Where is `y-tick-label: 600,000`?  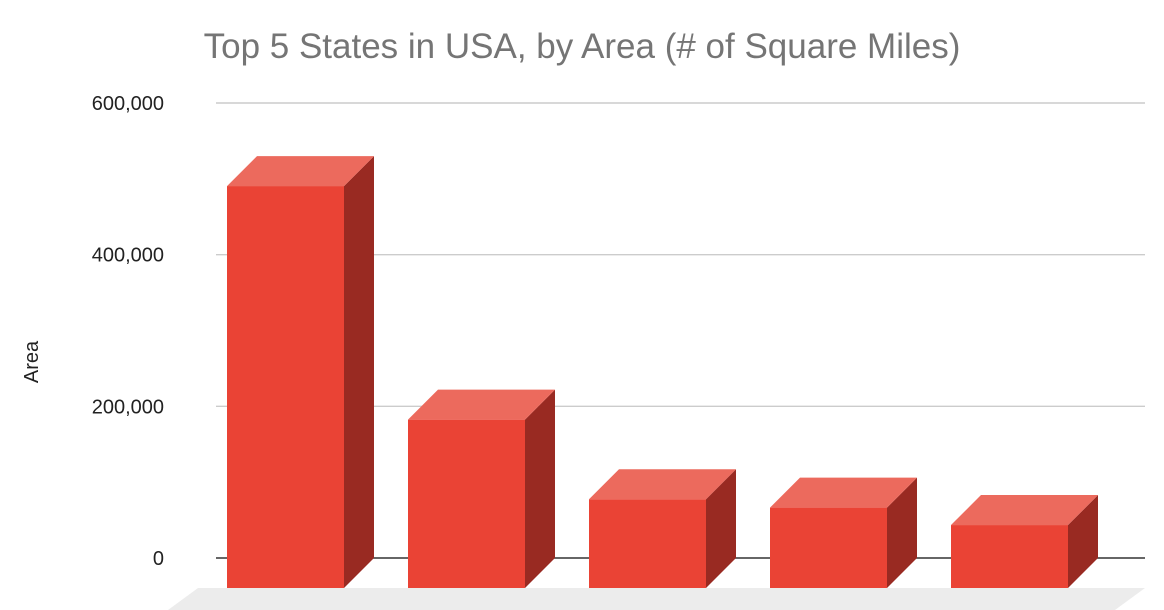 y-tick-label: 600,000 is located at coordinates (128, 104).